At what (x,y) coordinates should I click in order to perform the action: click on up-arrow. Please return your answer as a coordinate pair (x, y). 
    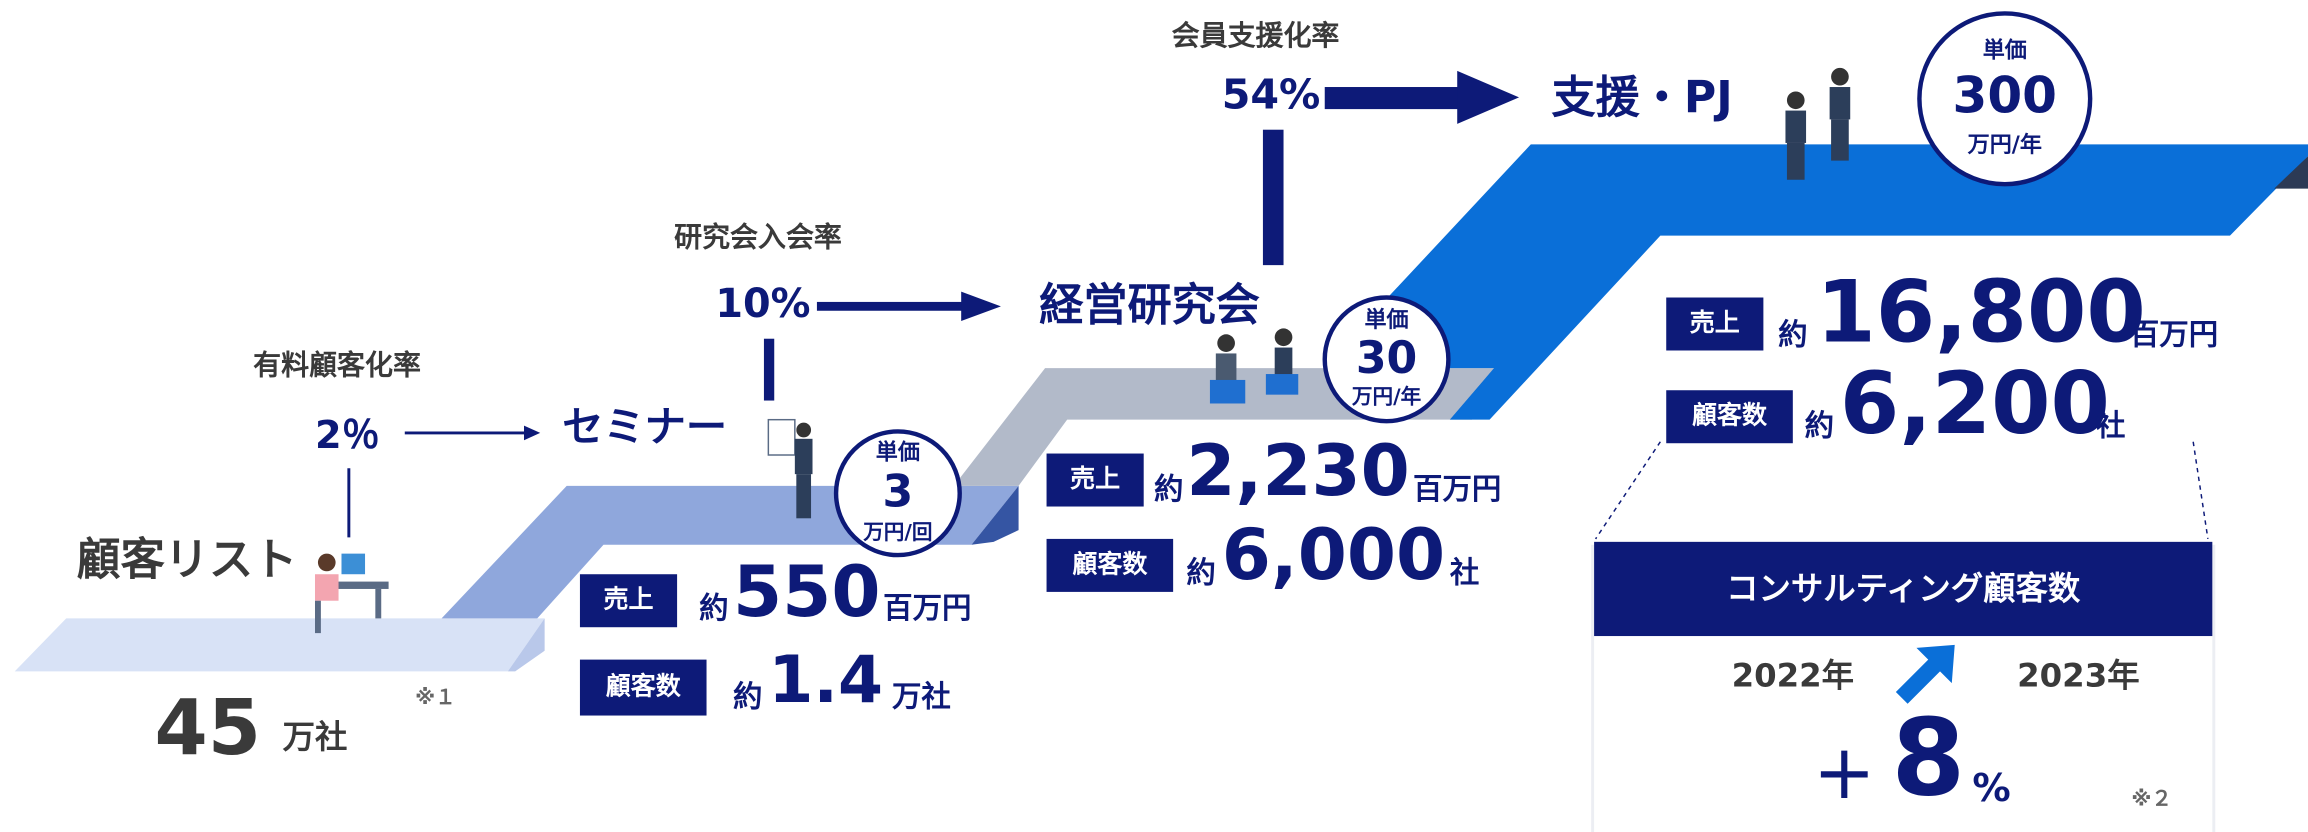
    Looking at the image, I should click on (1925, 674).